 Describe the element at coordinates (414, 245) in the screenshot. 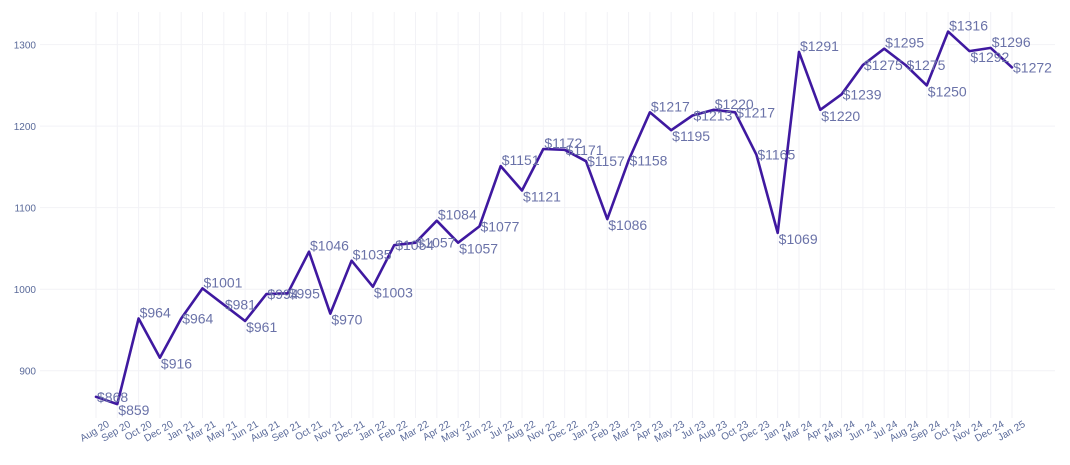

I see `data-label: $1054` at that location.